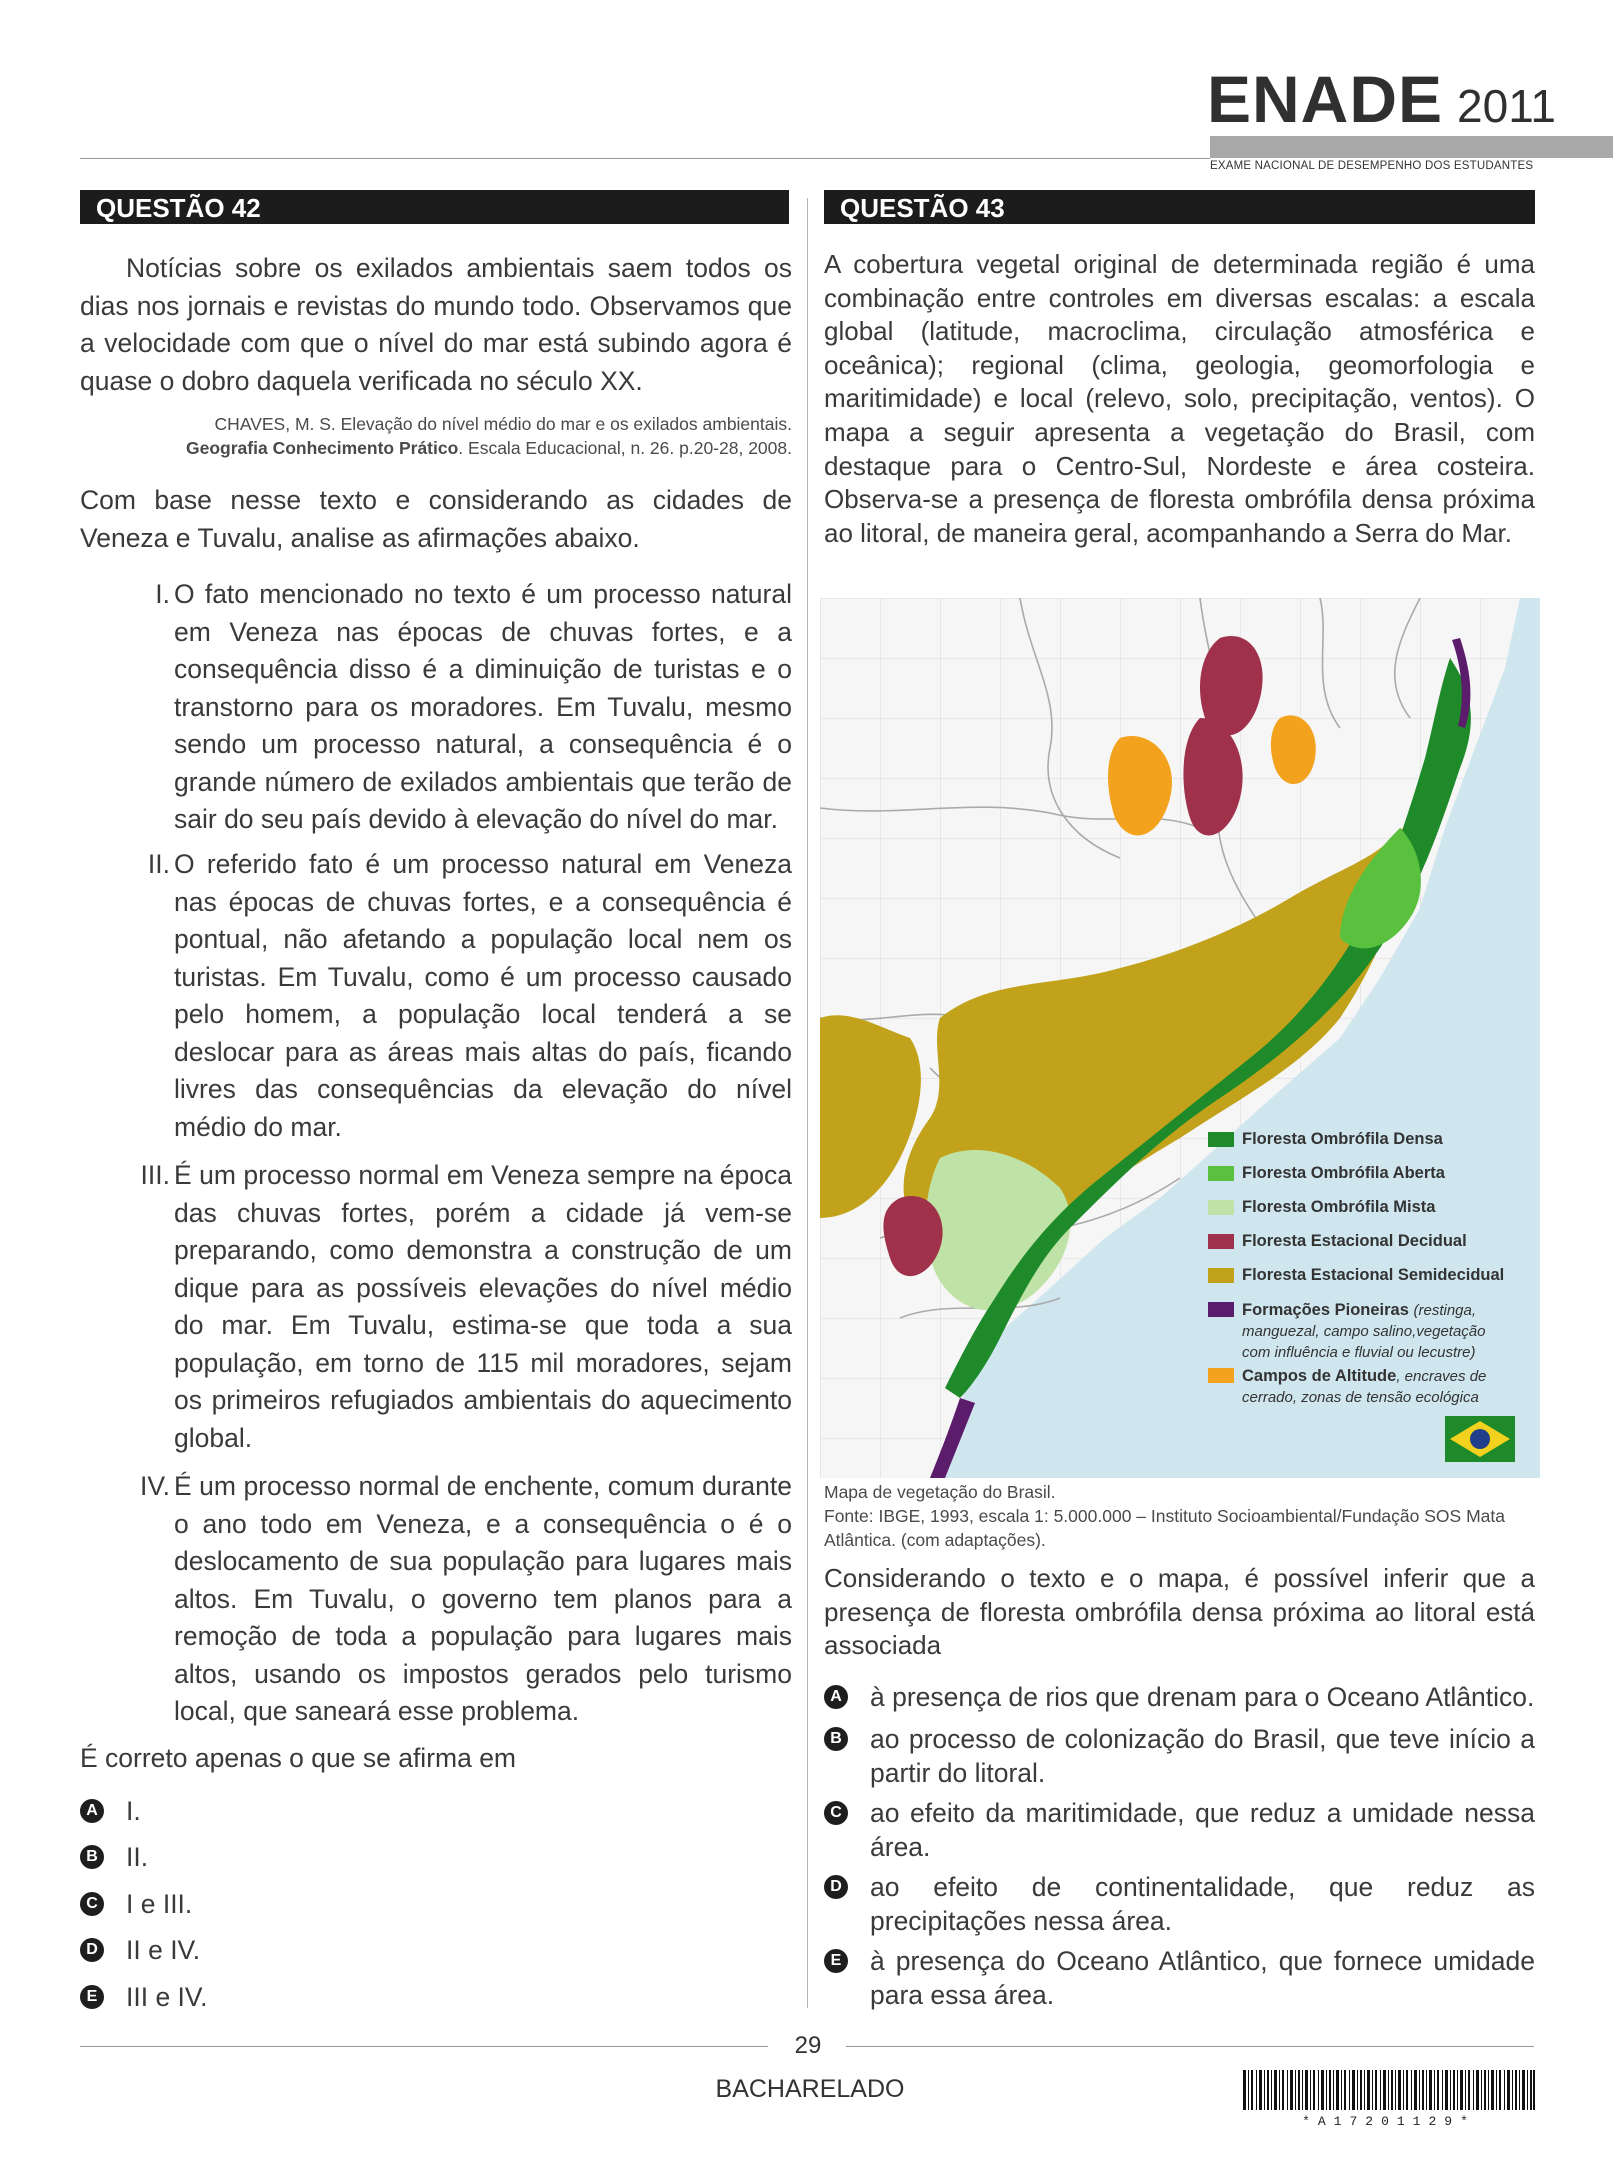 Image resolution: width=1613 pixels, height=2165 pixels. I want to click on semideciduous-forest-west, so click(870, 1116).